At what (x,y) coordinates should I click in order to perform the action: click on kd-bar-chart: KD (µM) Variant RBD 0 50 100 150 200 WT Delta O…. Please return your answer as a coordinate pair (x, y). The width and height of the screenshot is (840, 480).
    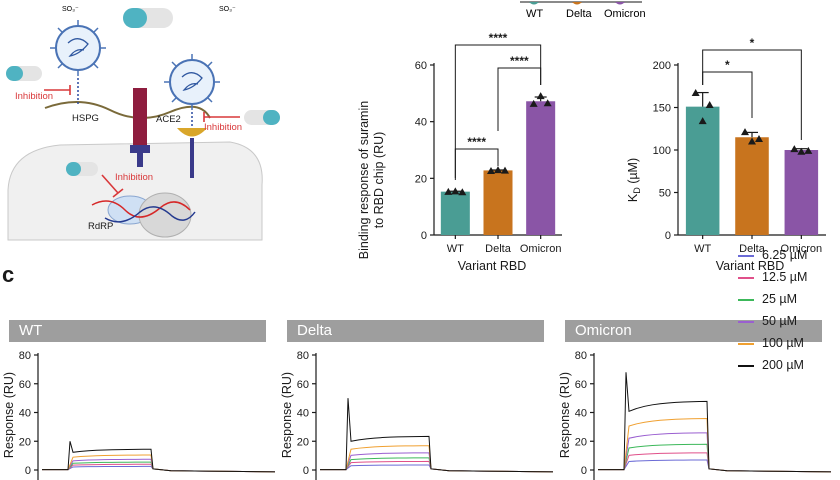
    Looking at the image, I should click on (726, 154).